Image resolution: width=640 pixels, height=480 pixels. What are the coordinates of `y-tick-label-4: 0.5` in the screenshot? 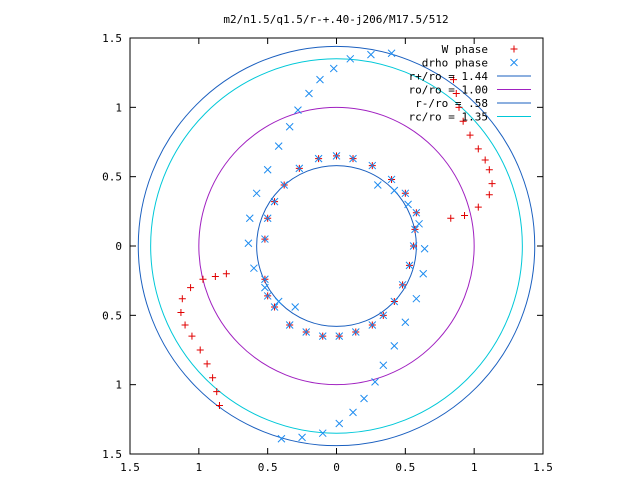 It's located at (112, 315).